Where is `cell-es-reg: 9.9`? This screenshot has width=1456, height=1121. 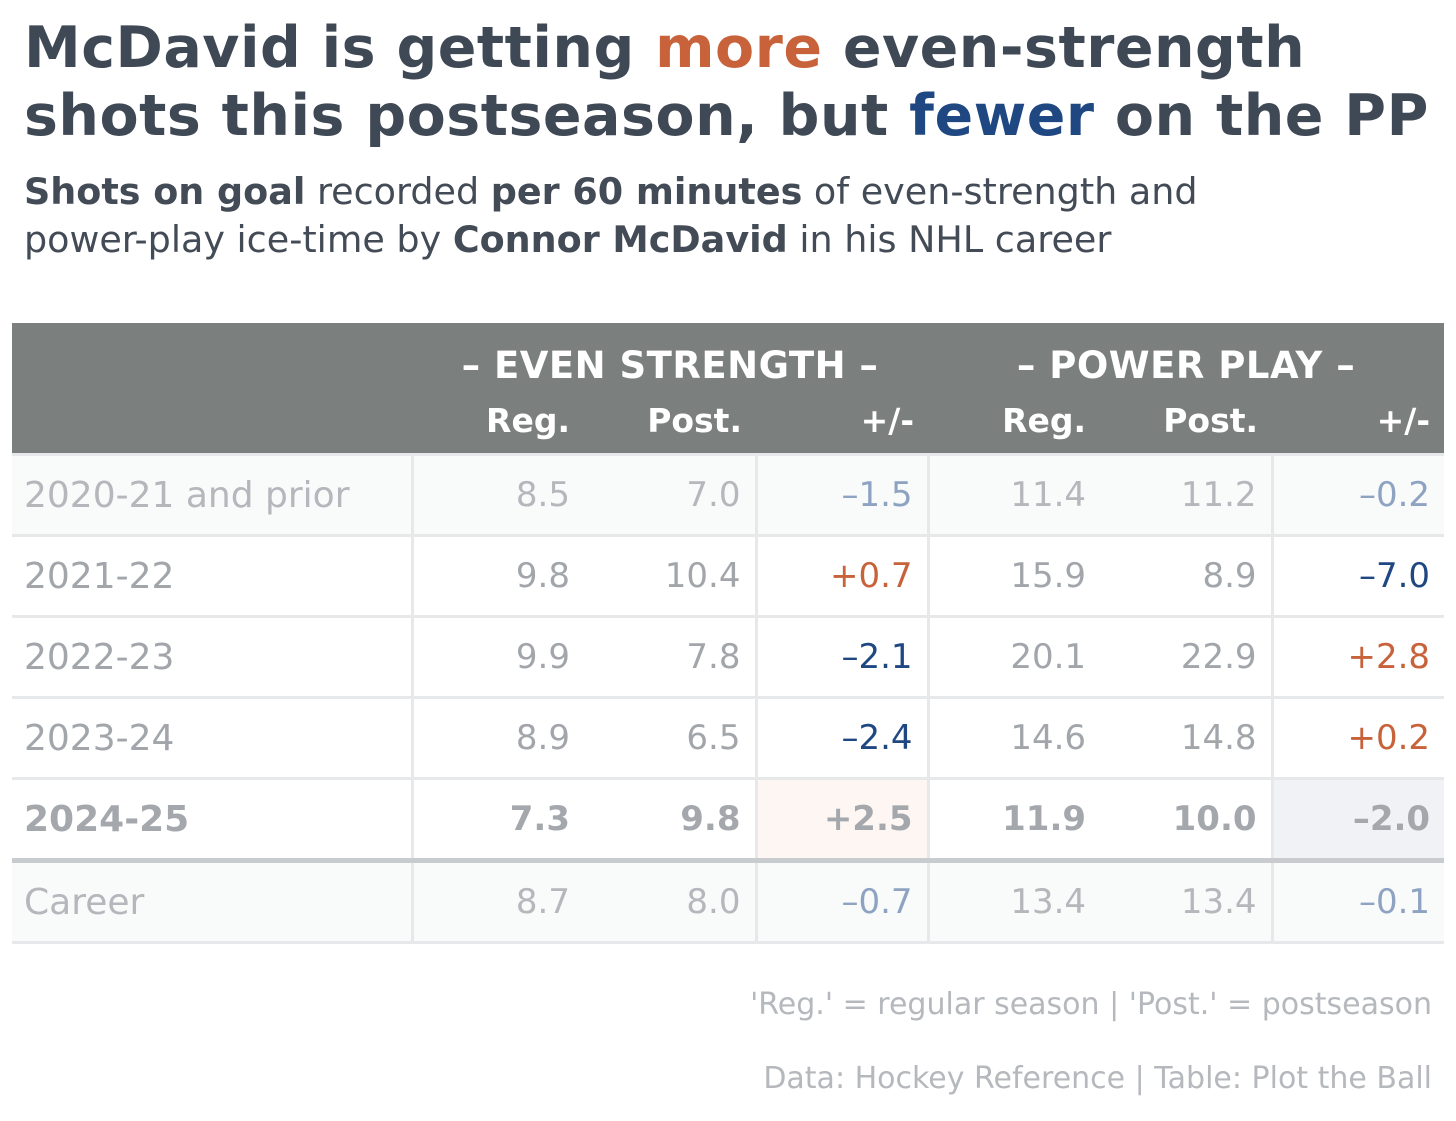
cell-es-reg: 9.9 is located at coordinates (497, 657).